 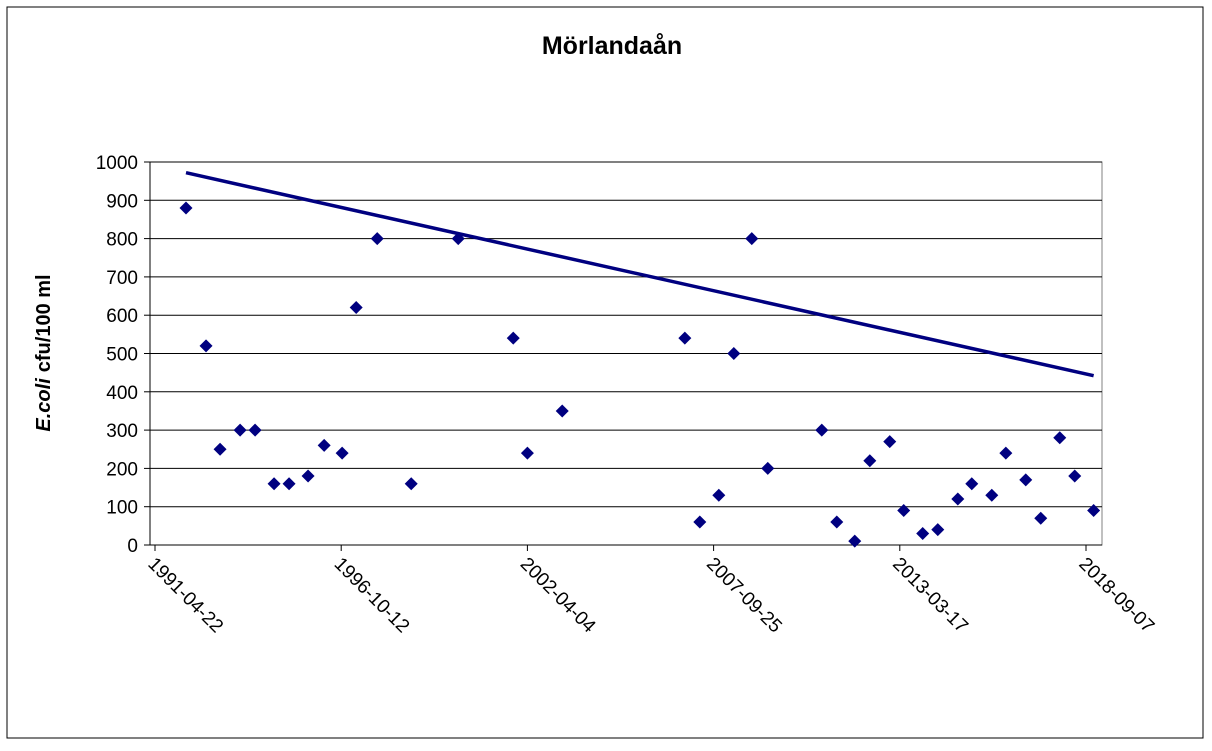 What do you see at coordinates (117, 163) in the screenshot?
I see `y-tick-label: 1000` at bounding box center [117, 163].